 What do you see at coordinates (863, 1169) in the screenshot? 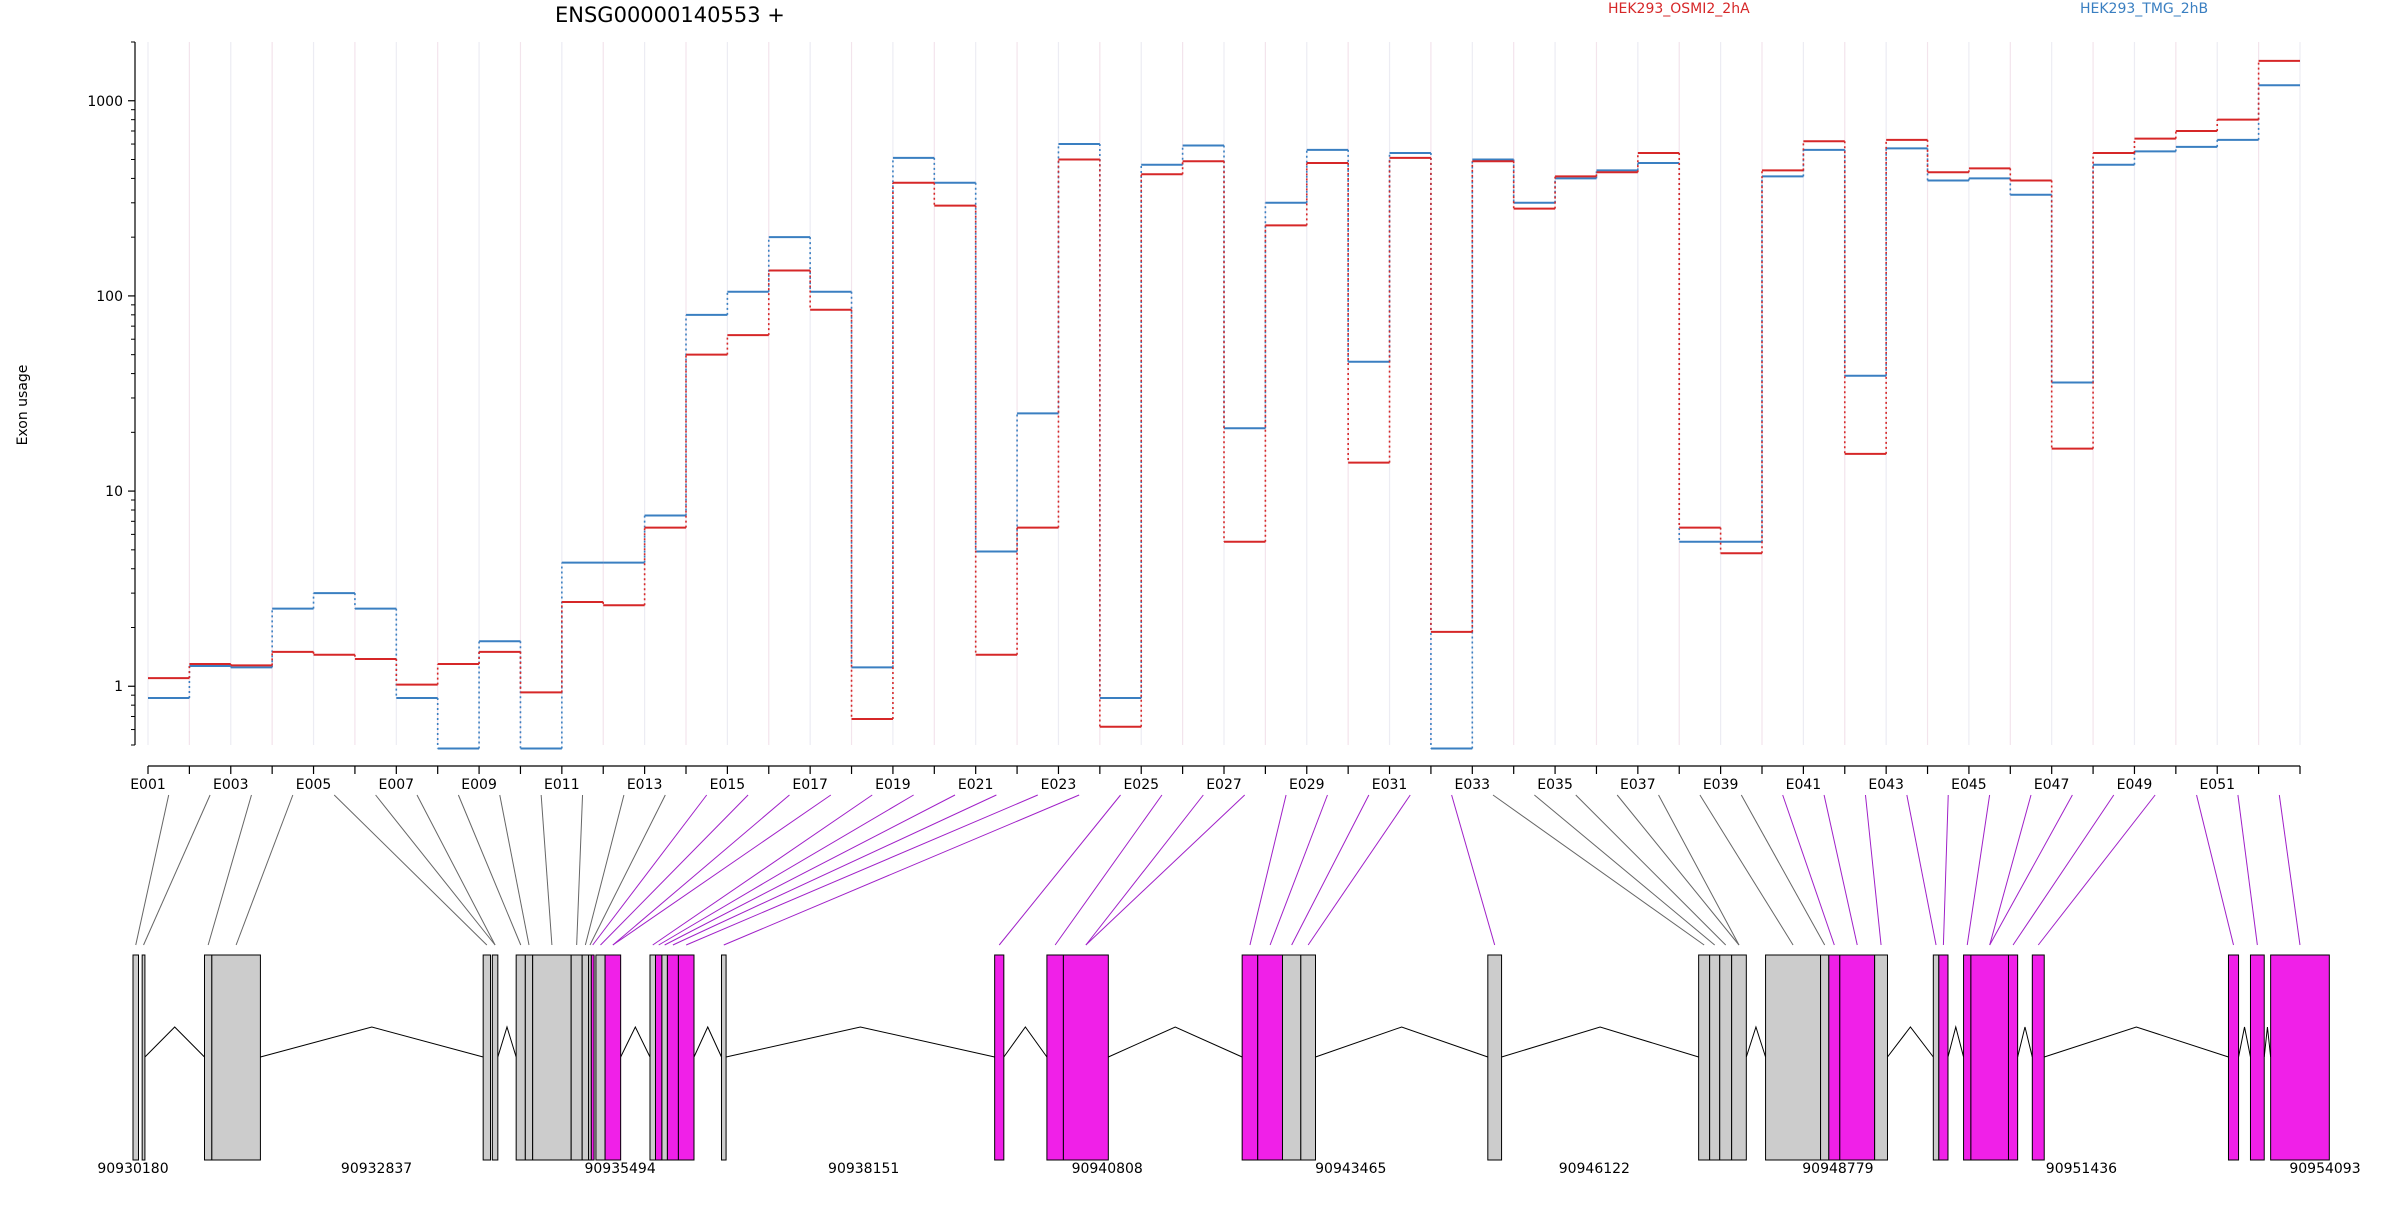
I see `genomic-coordinate-label: 90938151` at bounding box center [863, 1169].